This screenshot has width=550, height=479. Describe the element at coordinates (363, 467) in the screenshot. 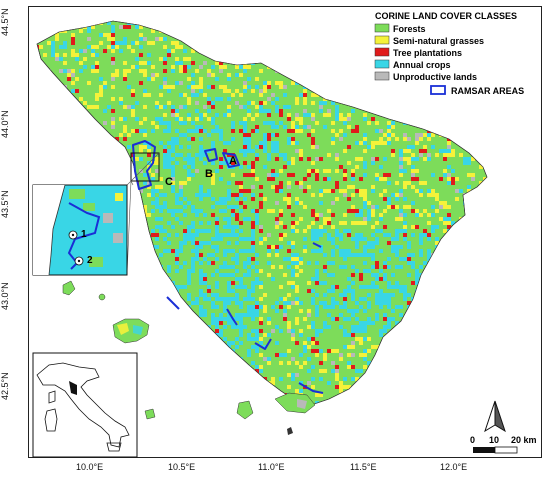

I see `lon-label-11-5: 11.5°E` at that location.